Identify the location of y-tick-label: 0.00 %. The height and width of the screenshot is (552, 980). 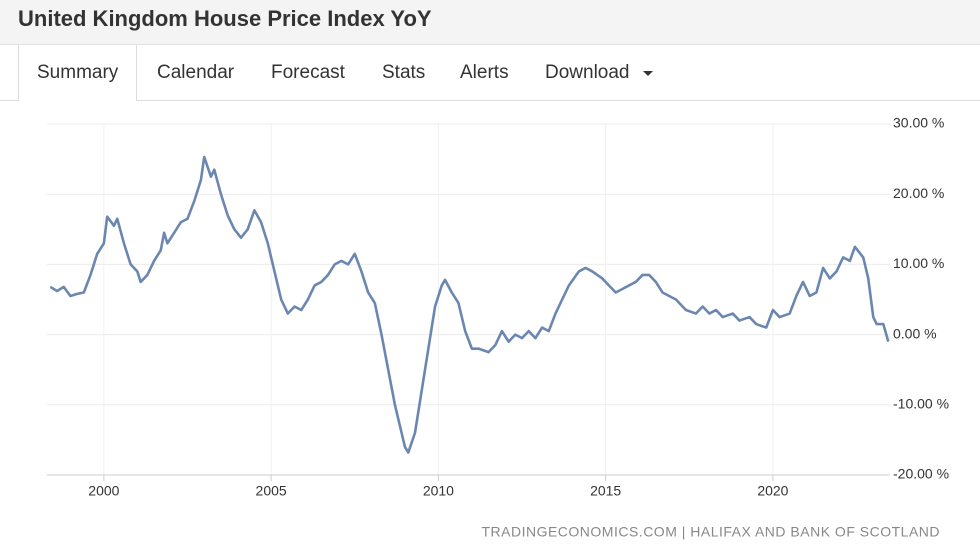
(915, 333).